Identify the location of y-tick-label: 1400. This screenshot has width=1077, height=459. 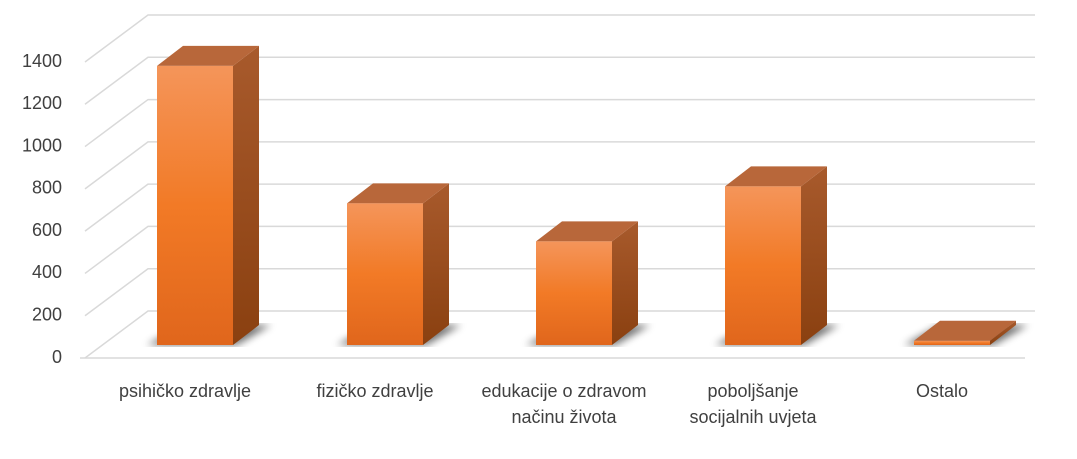
(42, 61).